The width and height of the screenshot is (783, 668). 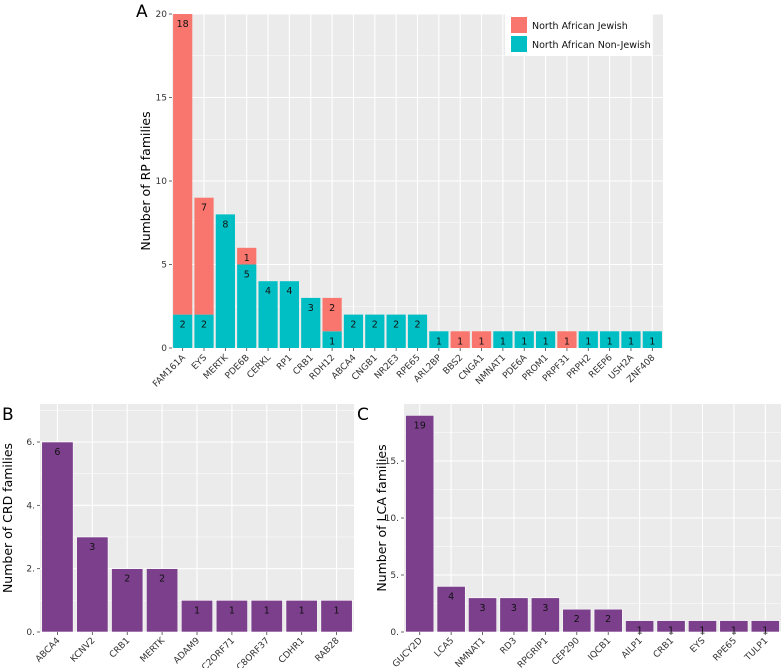 What do you see at coordinates (183, 325) in the screenshot?
I see `data-label-a-fam161a-north-african-non-jewish: 2` at bounding box center [183, 325].